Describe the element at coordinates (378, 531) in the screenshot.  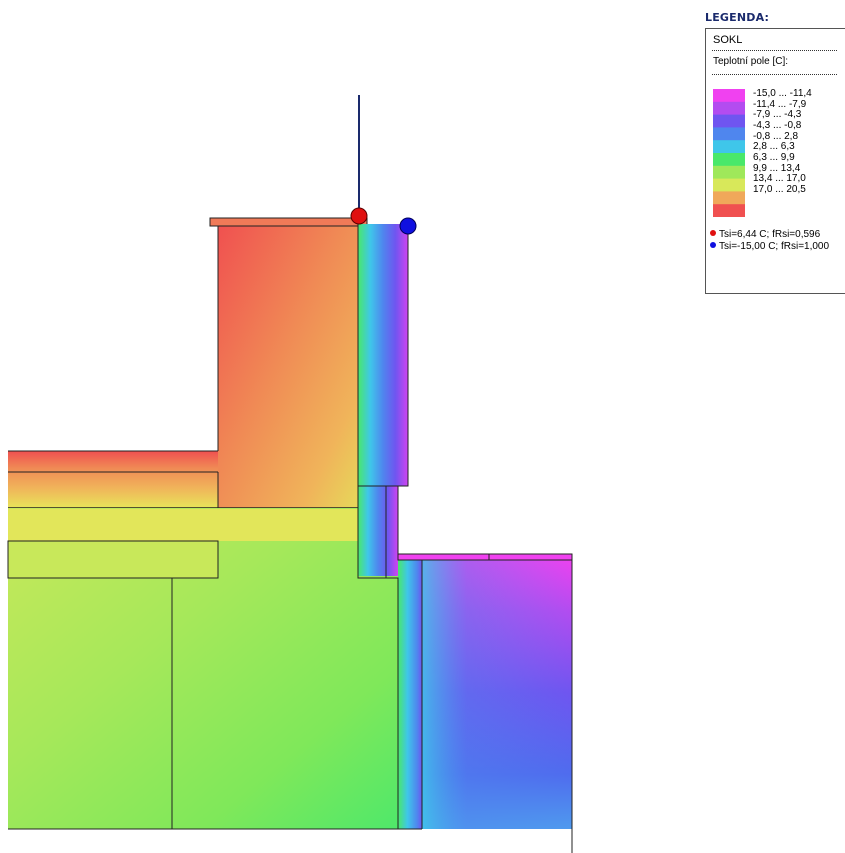
I see `insulation-middle` at that location.